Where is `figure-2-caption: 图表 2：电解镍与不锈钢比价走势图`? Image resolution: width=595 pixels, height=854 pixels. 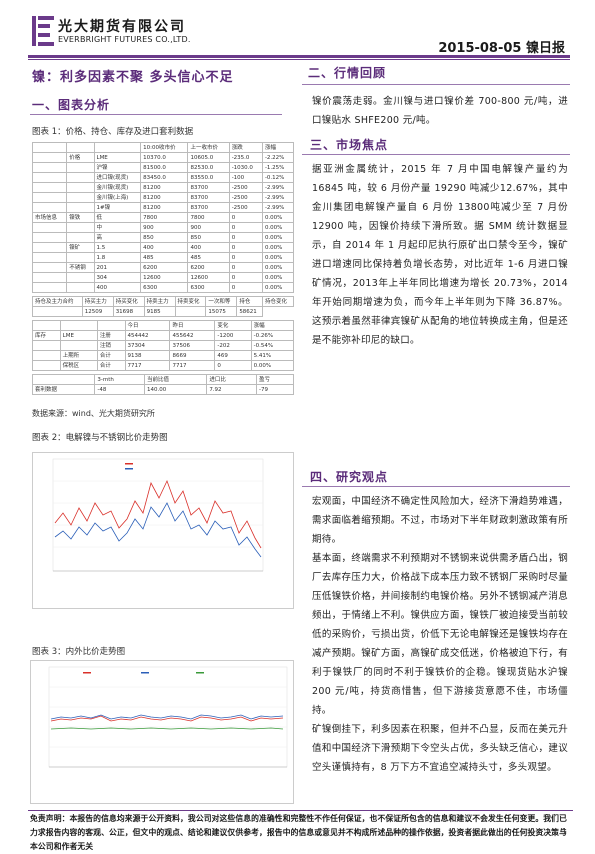
figure-2-caption: 图表 2：电解镍与不锈钢比价走势图 is located at coordinates (100, 438).